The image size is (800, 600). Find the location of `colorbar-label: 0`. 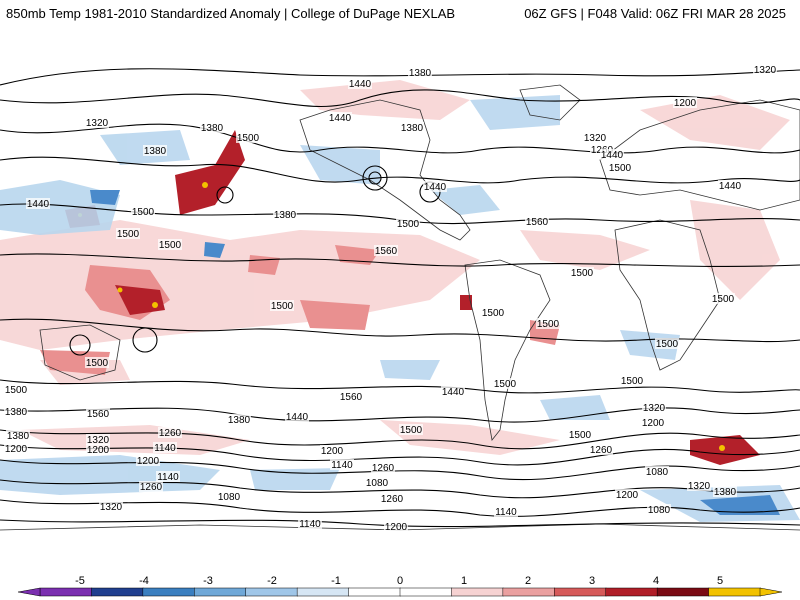

colorbar-label: 0 is located at coordinates (400, 581).